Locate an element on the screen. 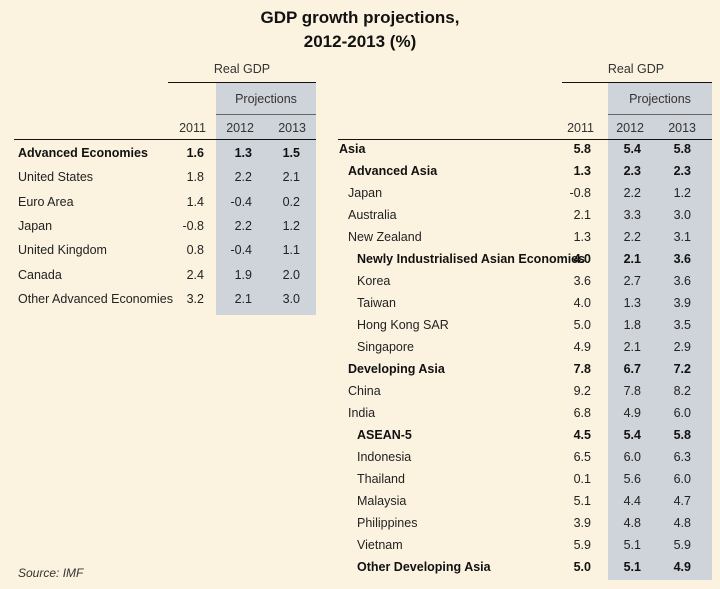 This screenshot has width=720, height=589. row-value-2011: 2.4 is located at coordinates (195, 274).